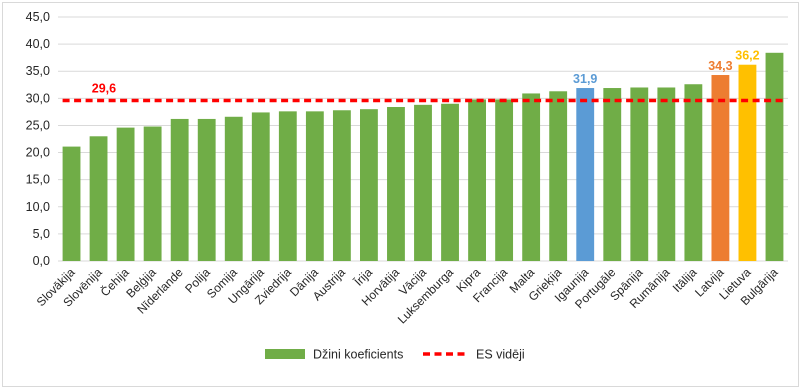 The width and height of the screenshot is (803, 391). I want to click on legend-line-label: ES vidēji, so click(500, 355).